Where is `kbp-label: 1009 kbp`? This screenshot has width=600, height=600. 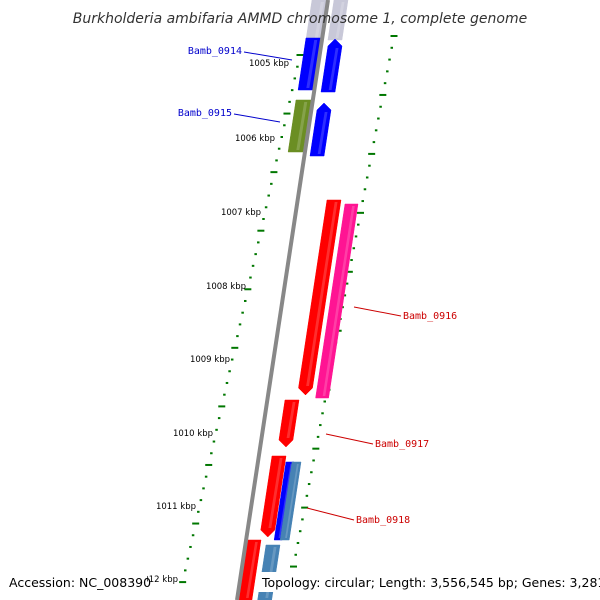 kbp-label: 1009 kbp is located at coordinates (210, 360).